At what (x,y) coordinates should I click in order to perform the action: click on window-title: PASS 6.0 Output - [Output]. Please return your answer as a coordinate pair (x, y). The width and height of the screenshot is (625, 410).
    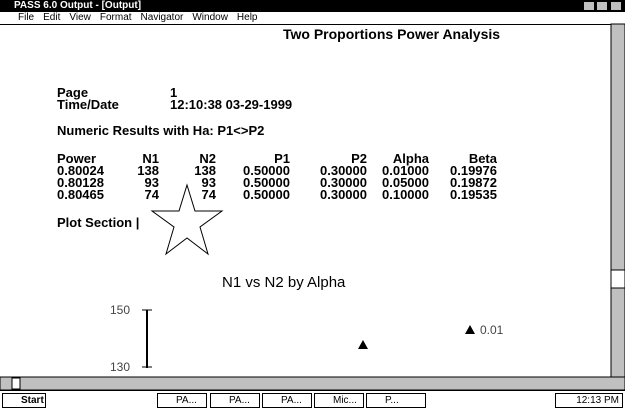
    Looking at the image, I should click on (78, 5).